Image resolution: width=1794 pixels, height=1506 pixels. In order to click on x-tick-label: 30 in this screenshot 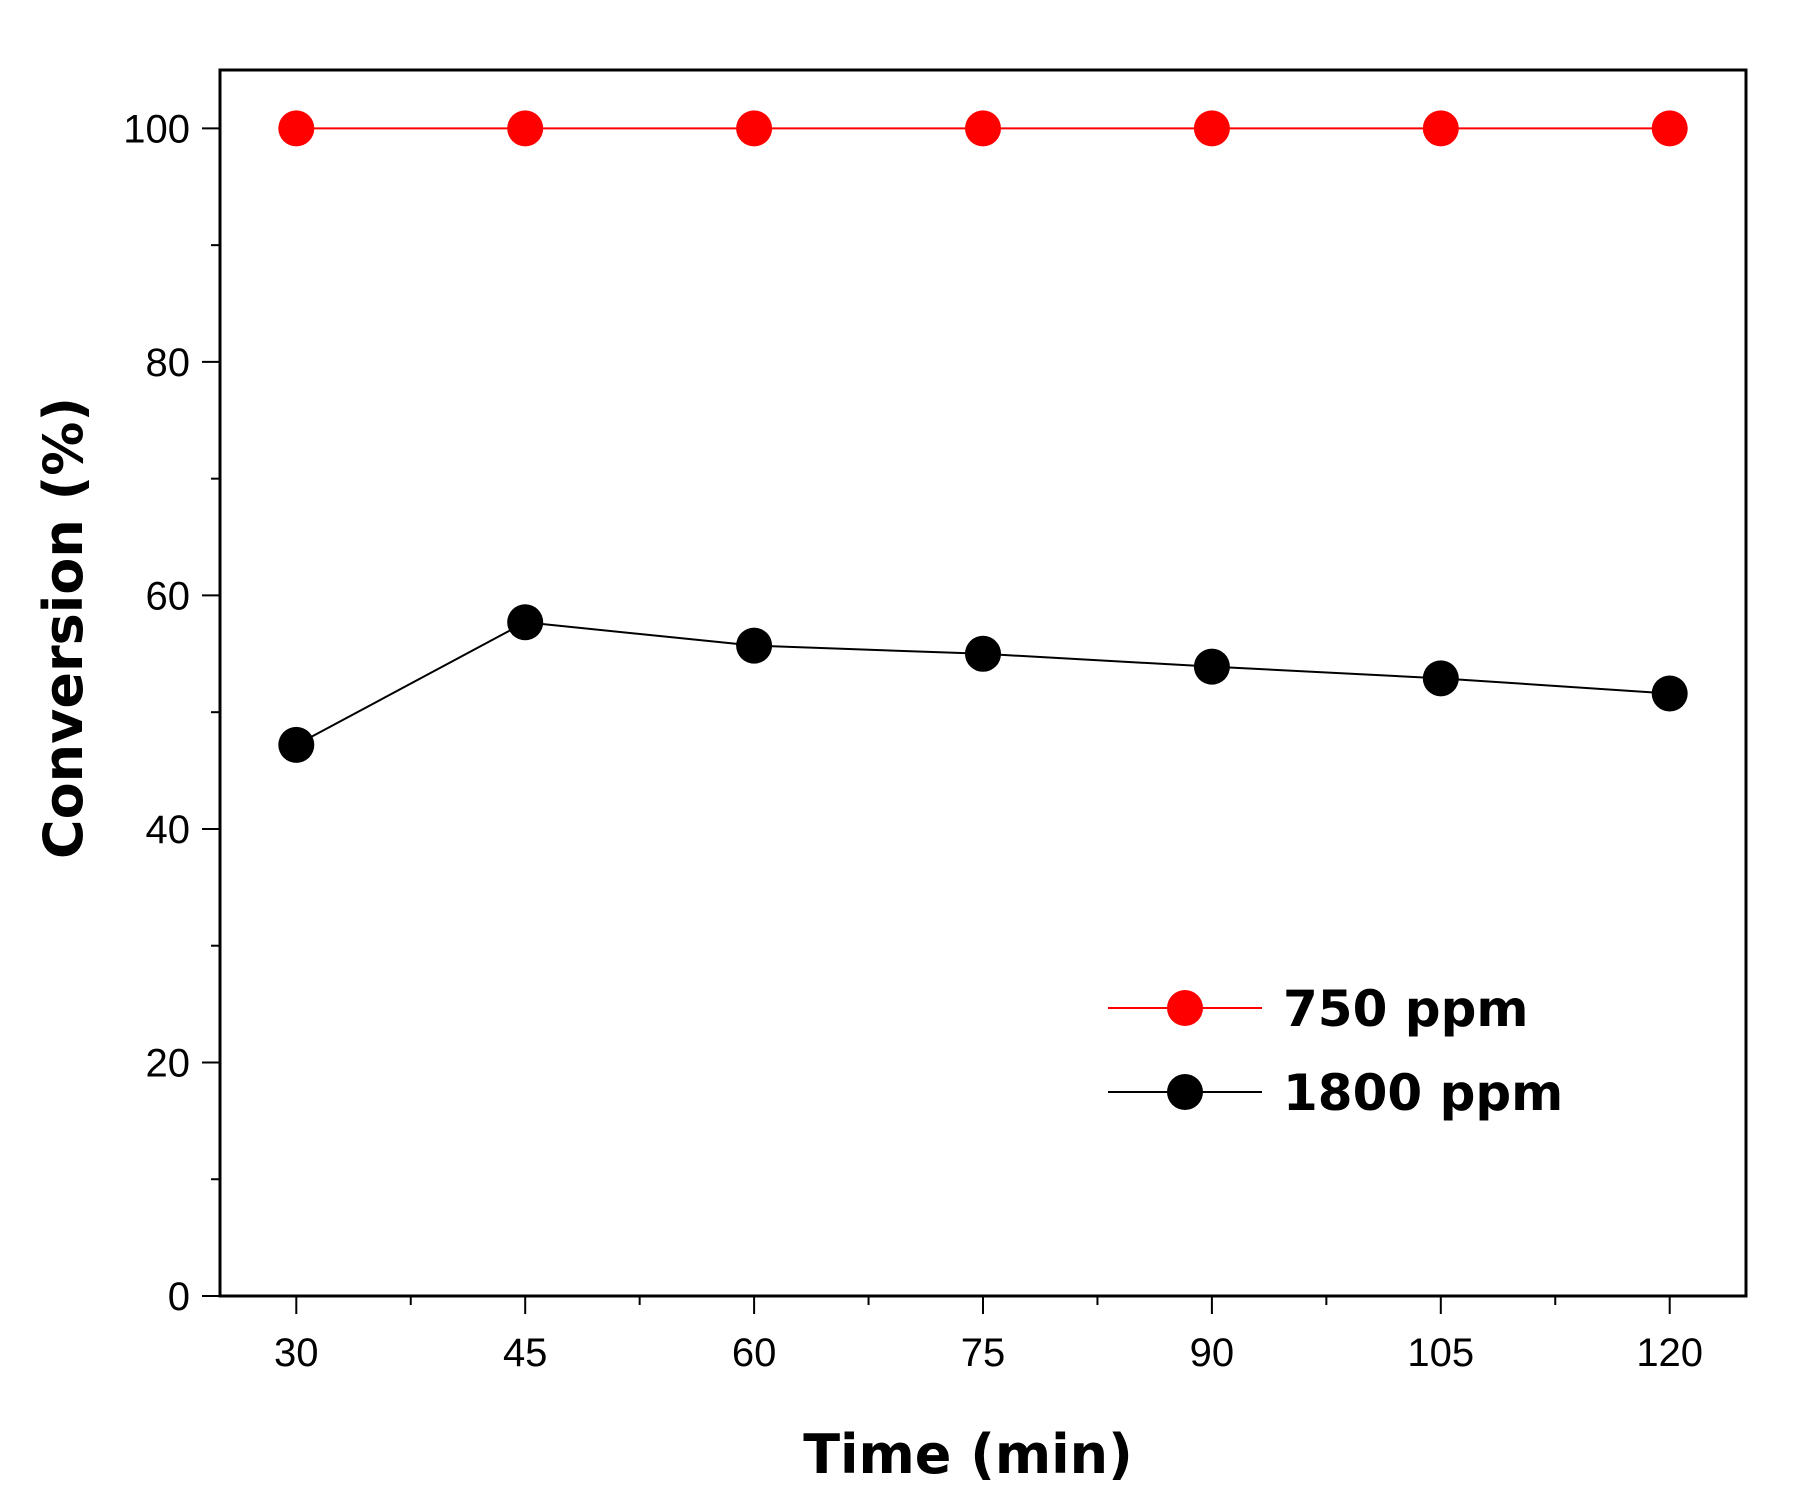, I will do `click(296, 1353)`.